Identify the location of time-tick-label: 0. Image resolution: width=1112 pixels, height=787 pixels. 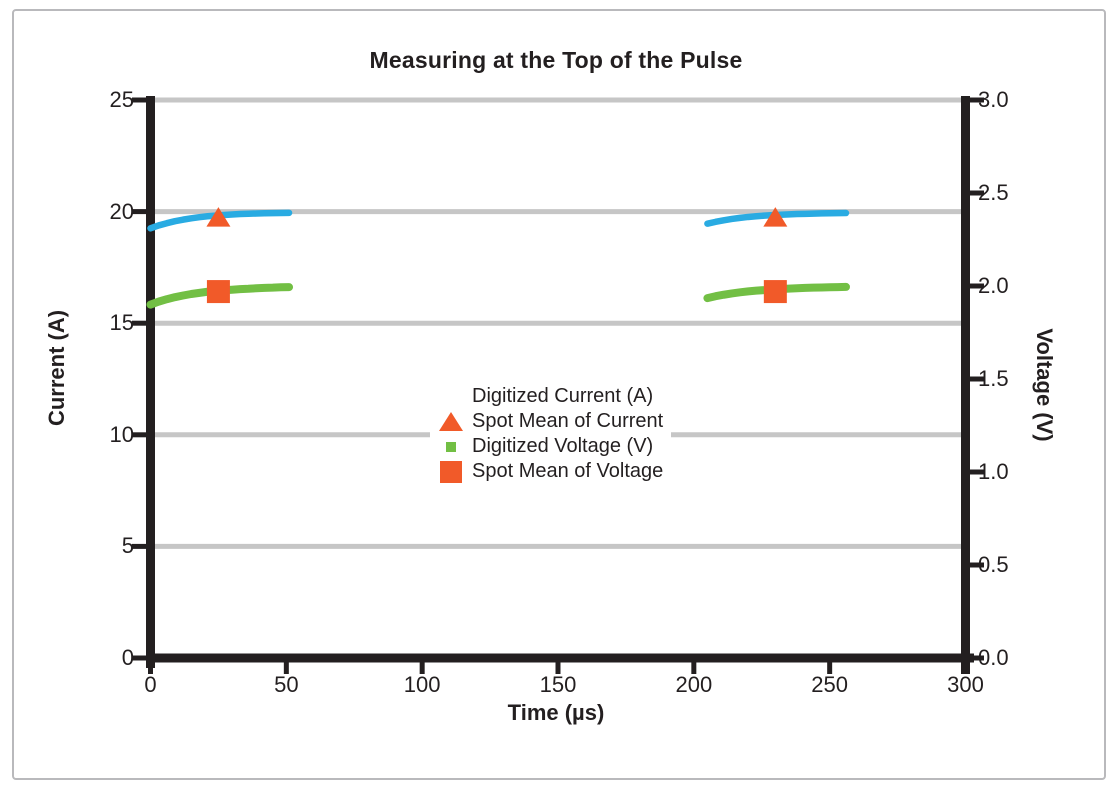
(150, 684).